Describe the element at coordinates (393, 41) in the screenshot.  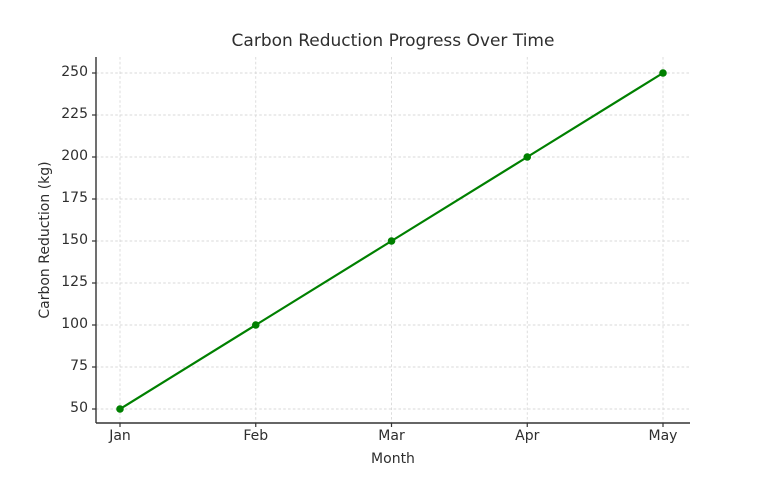
I see `chart-title: Carbon Reduction Progress Over Time` at that location.